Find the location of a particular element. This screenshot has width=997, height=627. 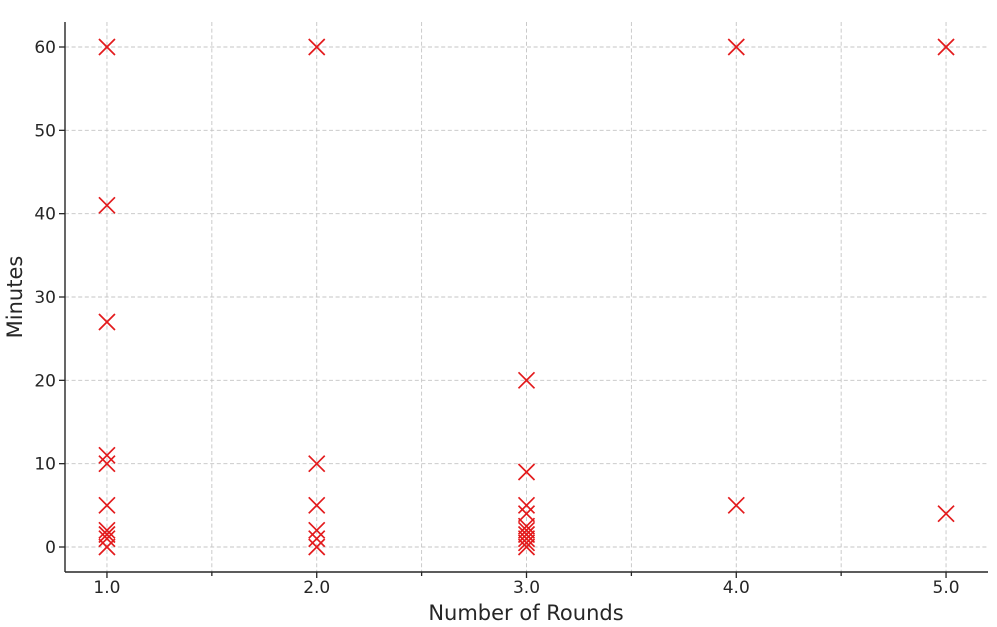

y-tick-label: 0 is located at coordinates (50, 548).